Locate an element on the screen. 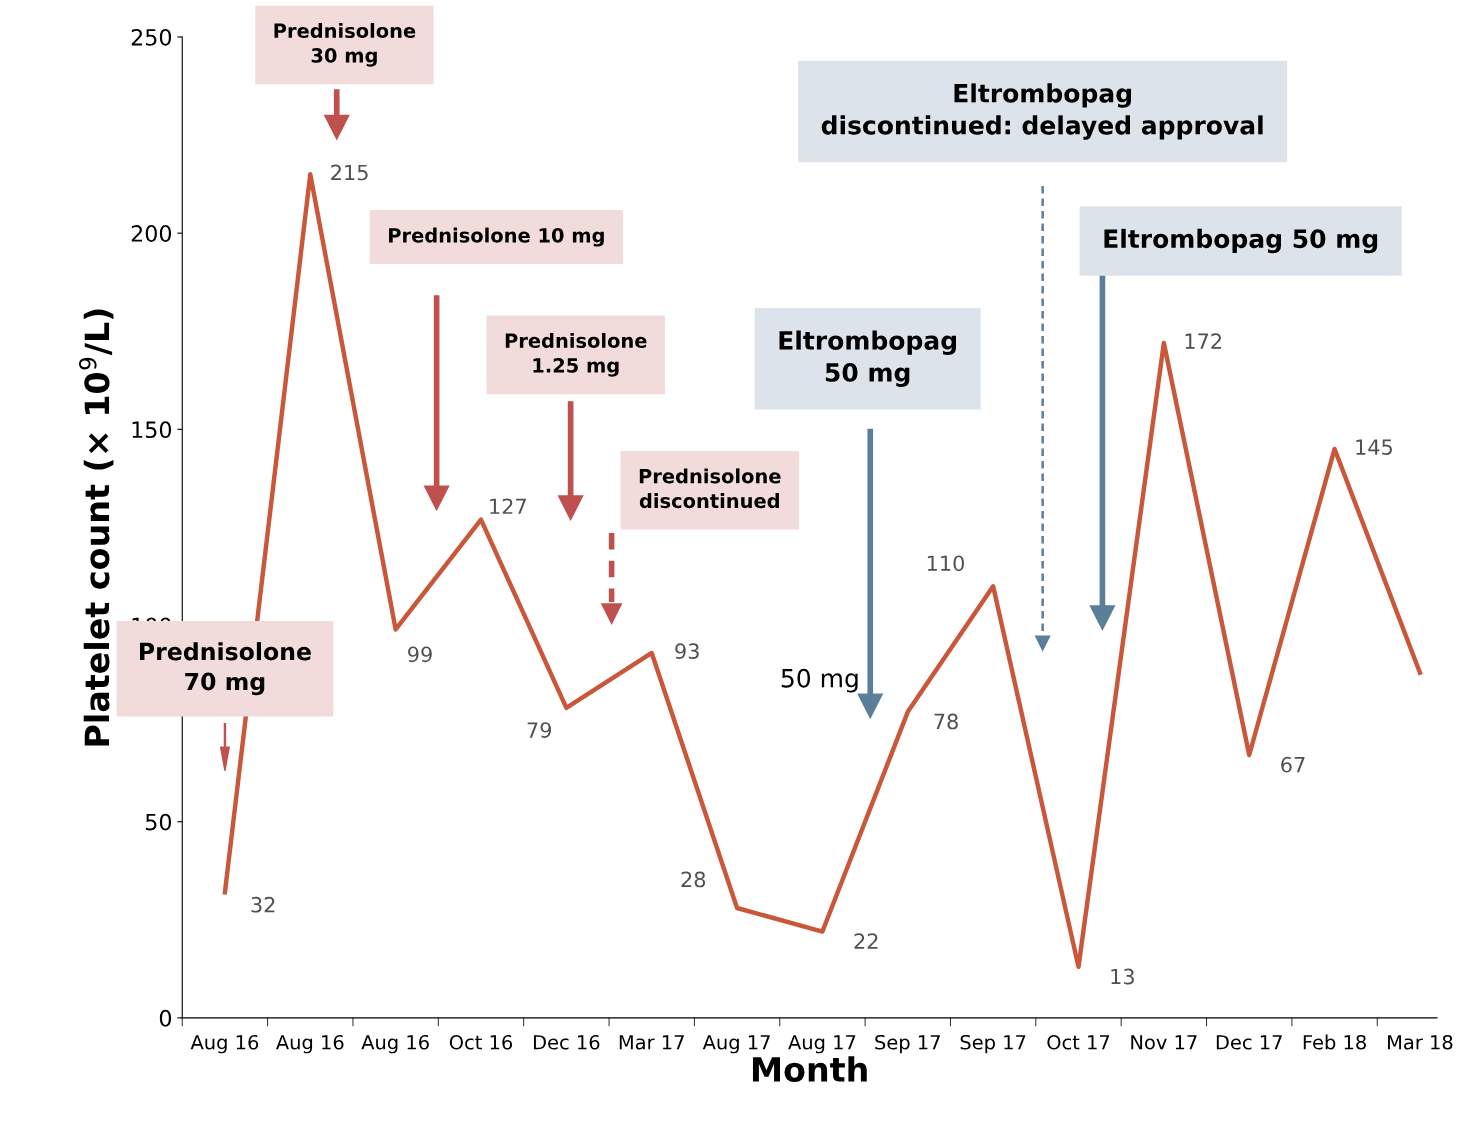 This screenshot has width=1458, height=1121. x-tick-label: Nov 17 is located at coordinates (1164, 1042).